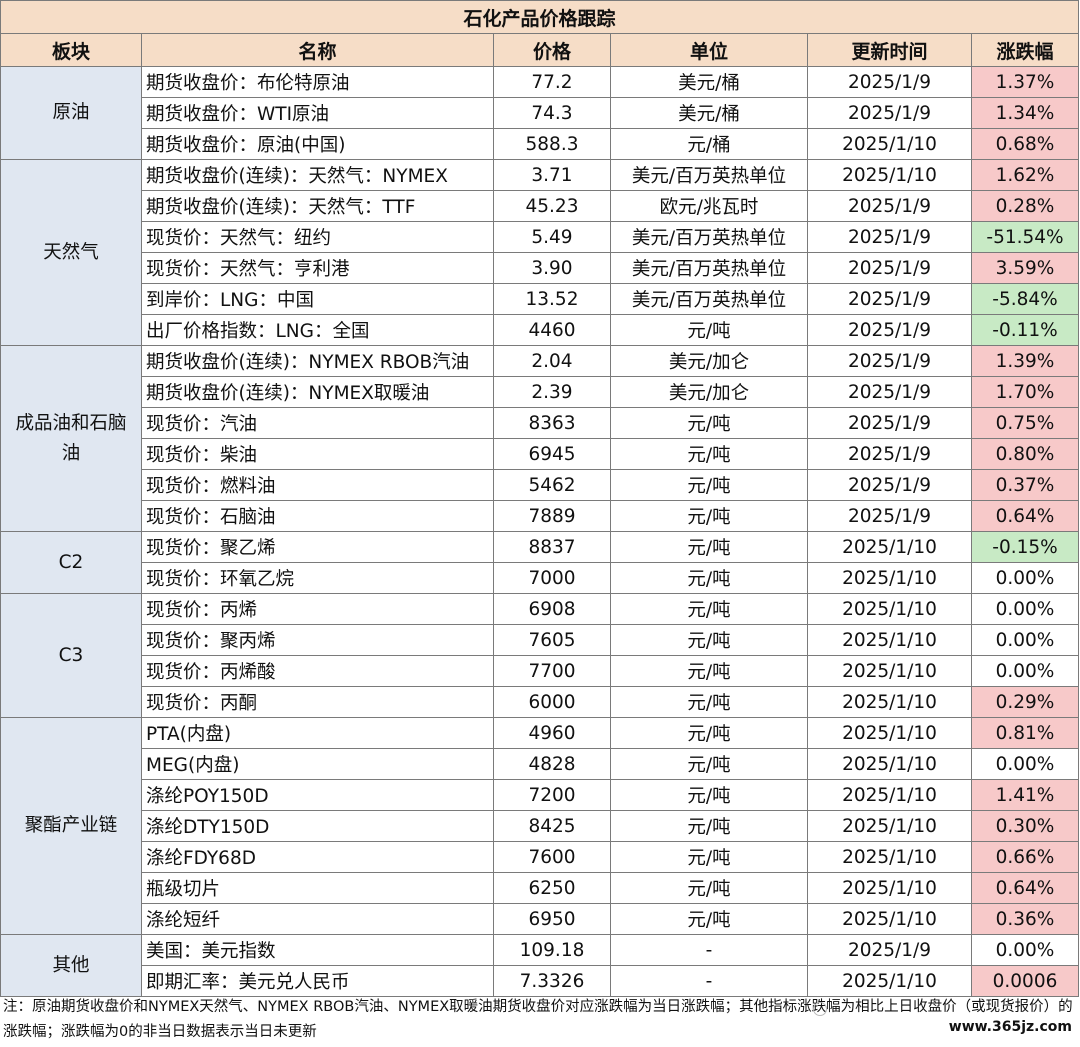 The image size is (1080, 1047). What do you see at coordinates (317, 702) in the screenshot?
I see `name-cell: 现货价：丙酮` at bounding box center [317, 702].